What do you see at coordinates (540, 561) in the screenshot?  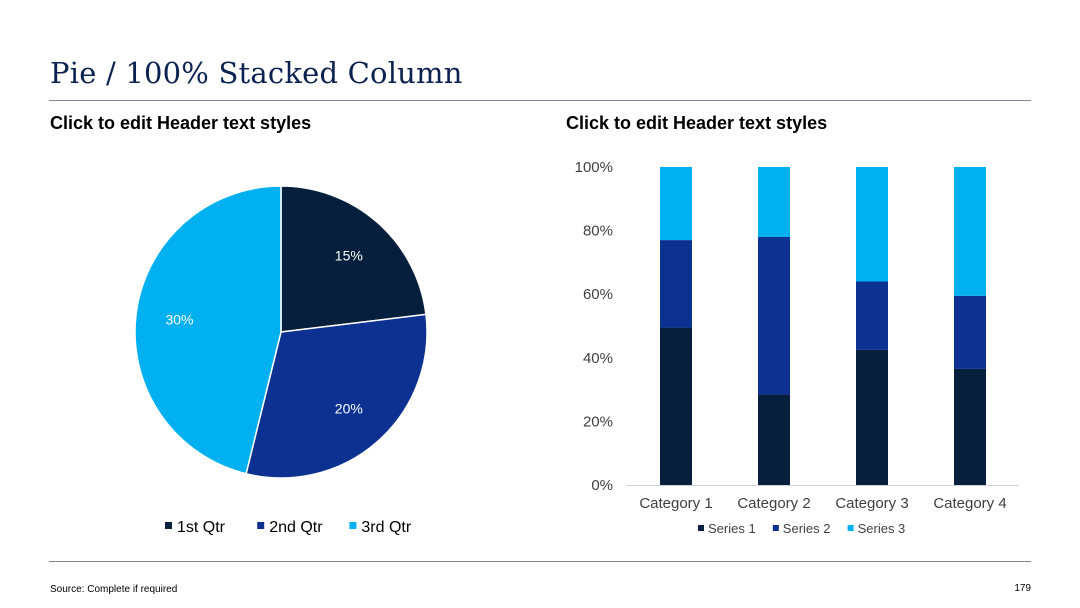 I see `footer-divider` at bounding box center [540, 561].